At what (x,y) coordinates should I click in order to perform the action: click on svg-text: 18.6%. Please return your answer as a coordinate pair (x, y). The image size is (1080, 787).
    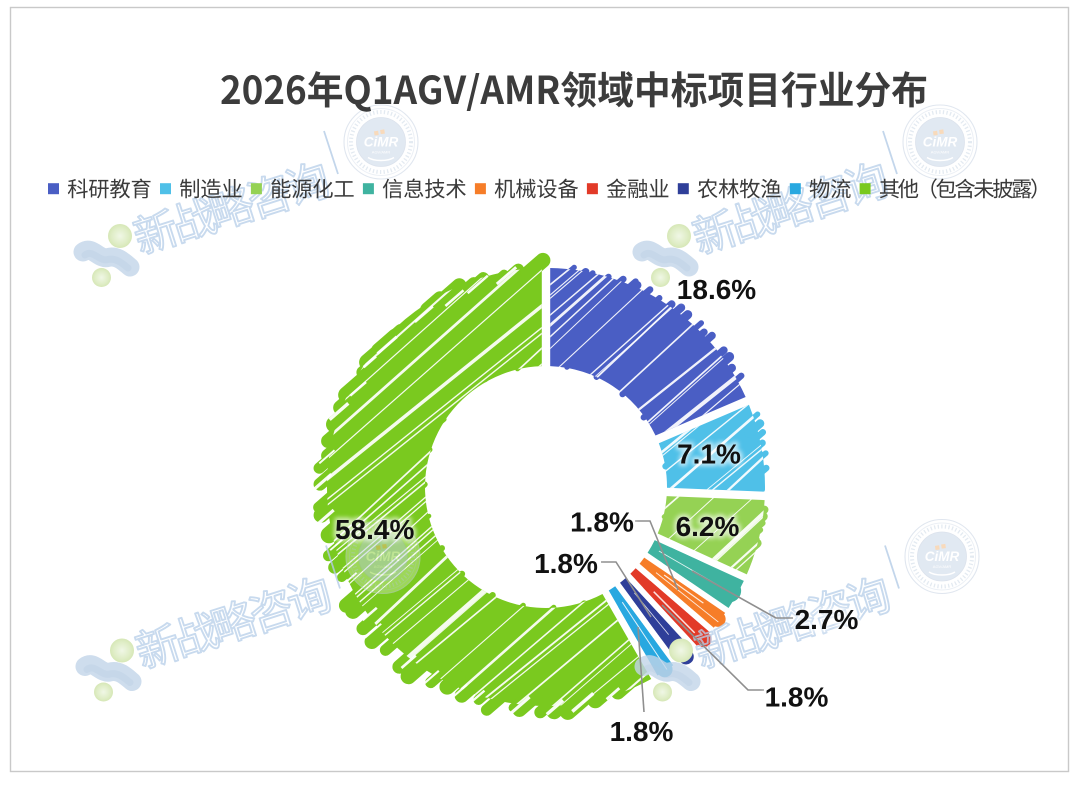
    Looking at the image, I should click on (716, 289).